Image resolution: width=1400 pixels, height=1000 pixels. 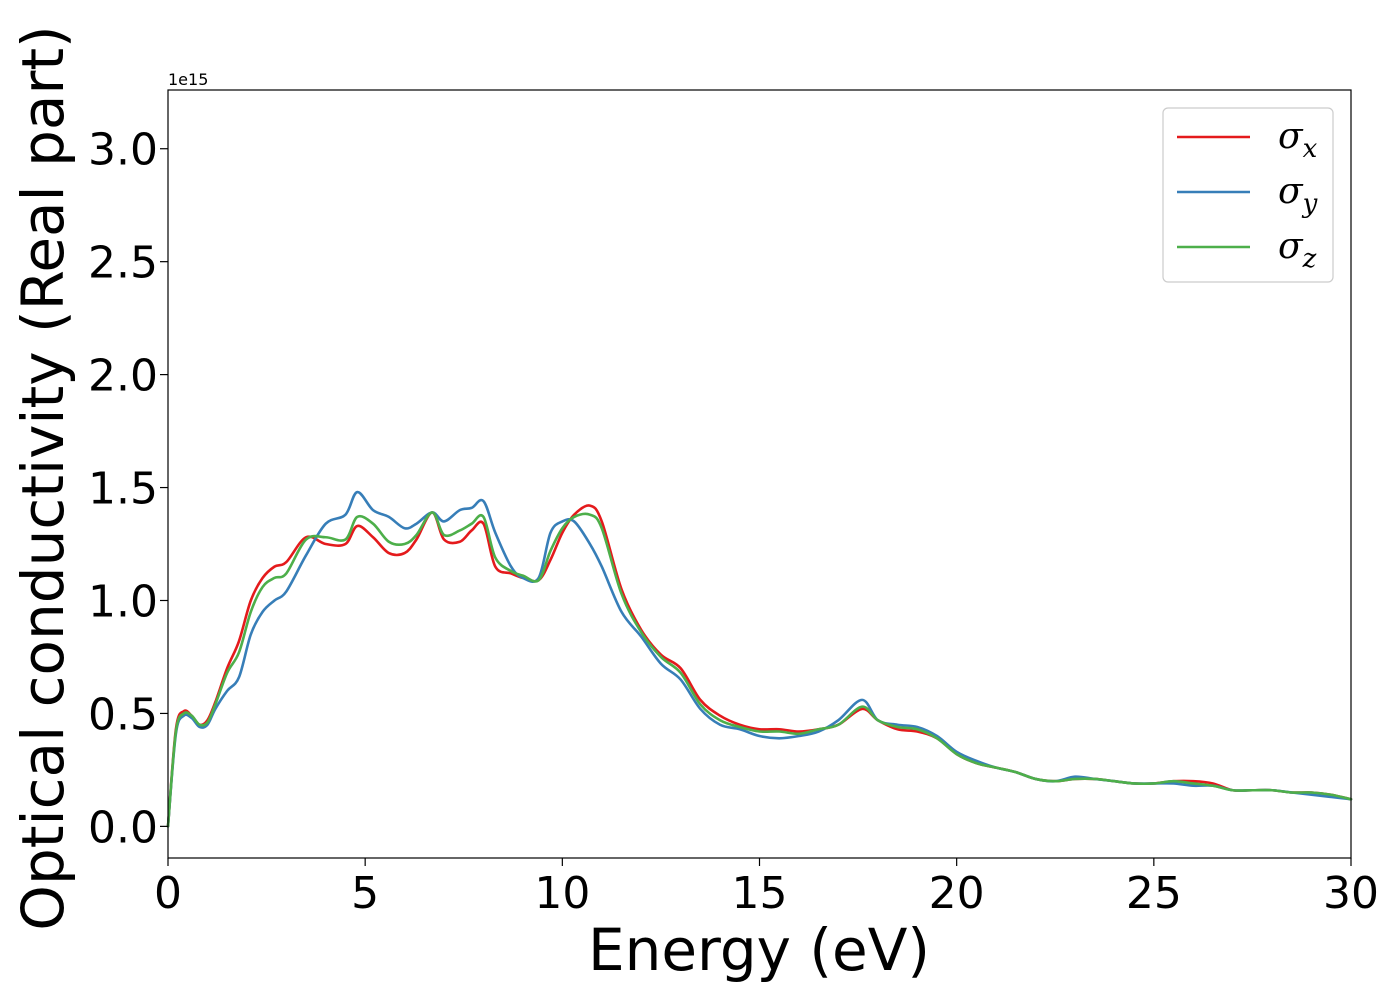 I want to click on x-tick-label: 15, so click(x=760, y=893).